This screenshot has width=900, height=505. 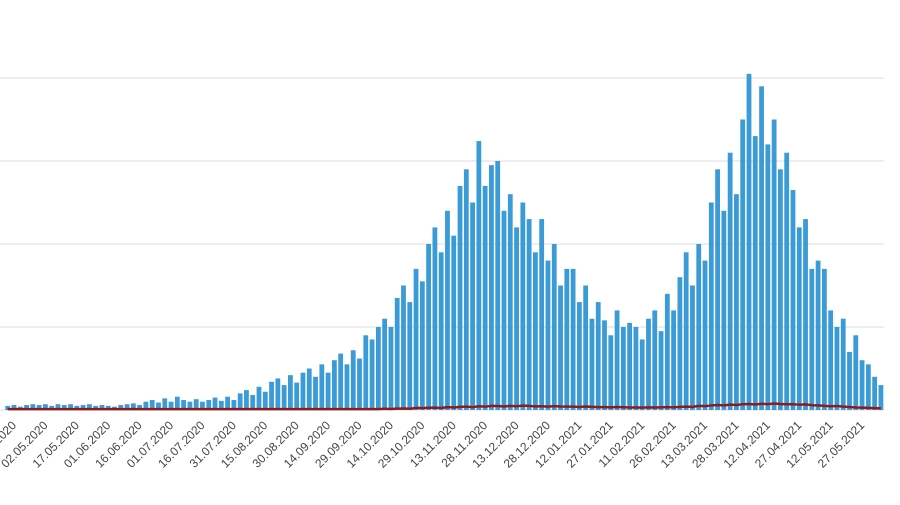 I want to click on line, so click(x=444, y=406).